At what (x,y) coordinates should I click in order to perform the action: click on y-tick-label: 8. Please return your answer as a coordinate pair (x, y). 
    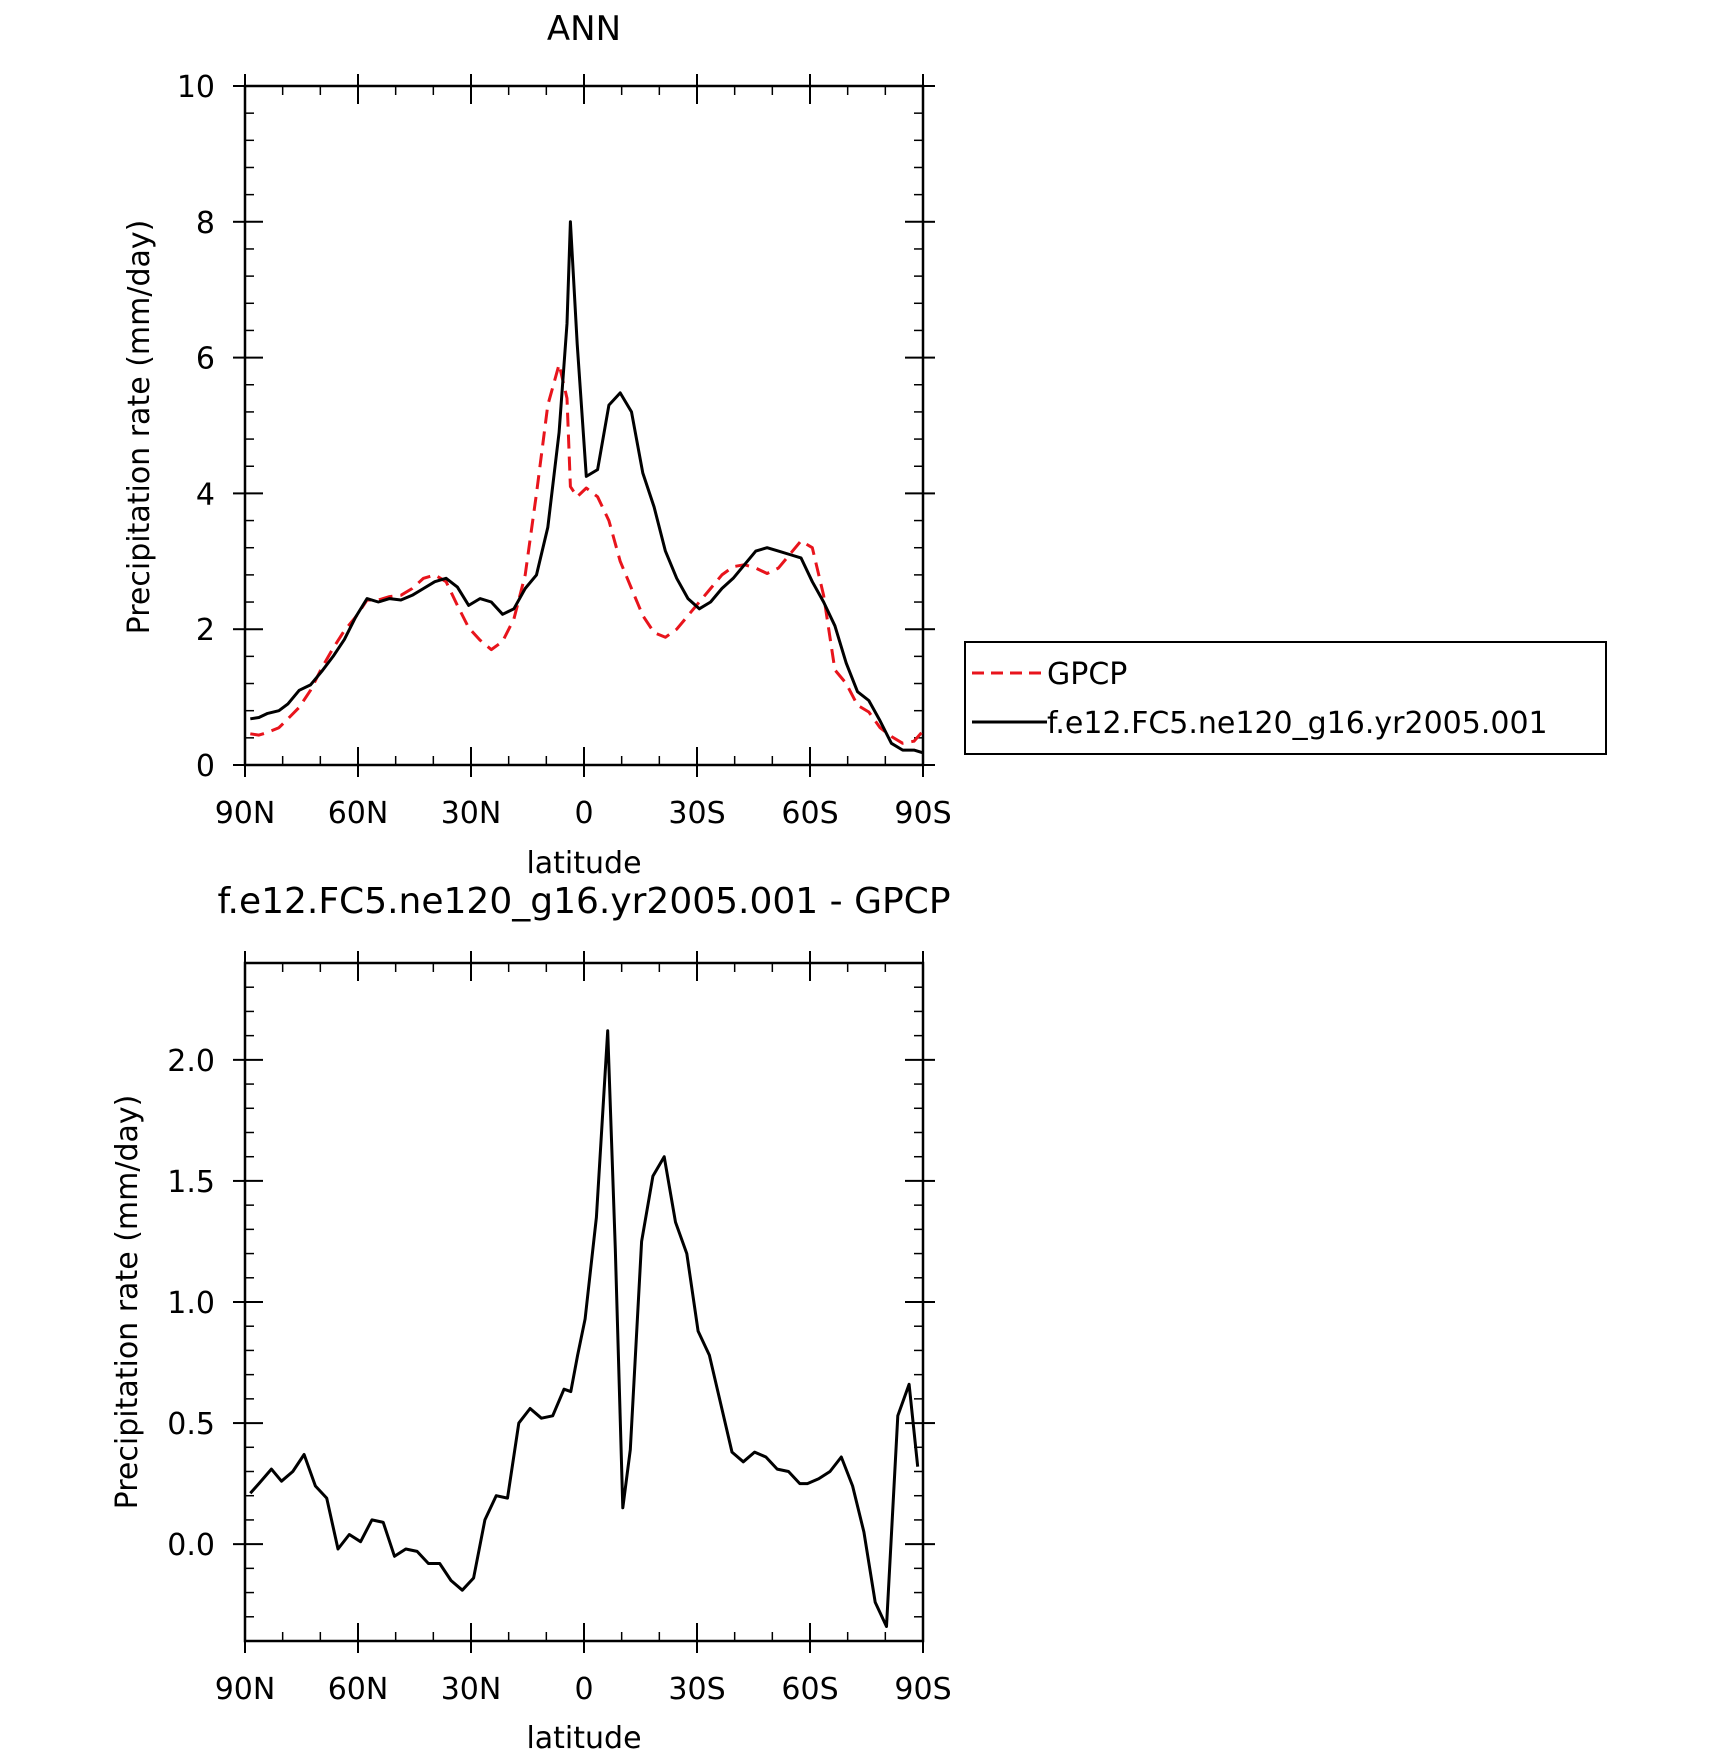
    Looking at the image, I should click on (205, 223).